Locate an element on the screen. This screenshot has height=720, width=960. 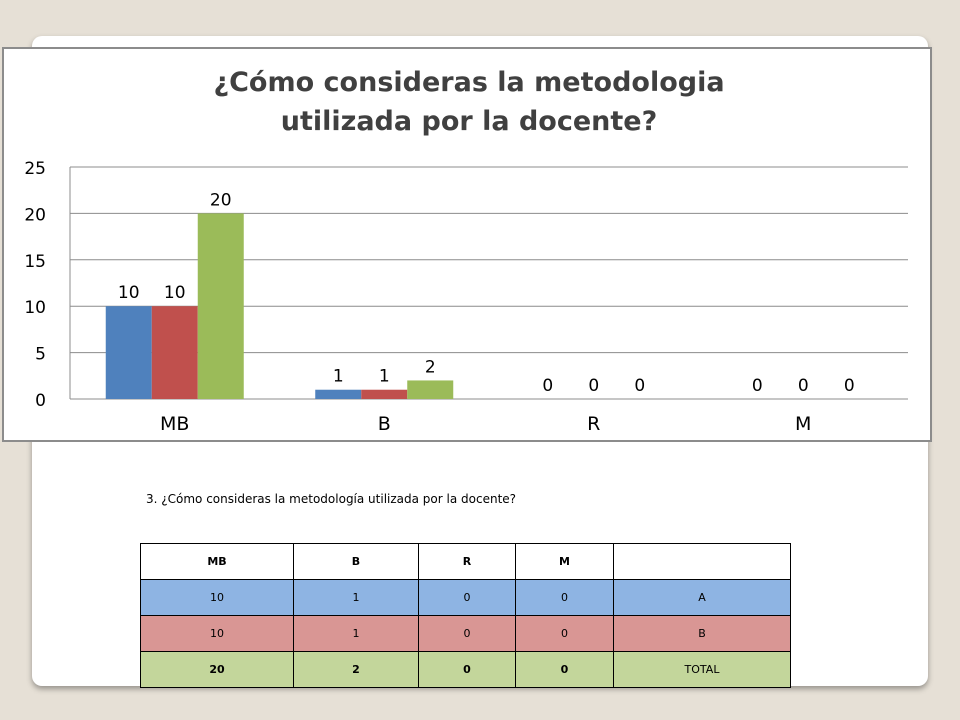
y-tick-label: 0 is located at coordinates (40, 401).